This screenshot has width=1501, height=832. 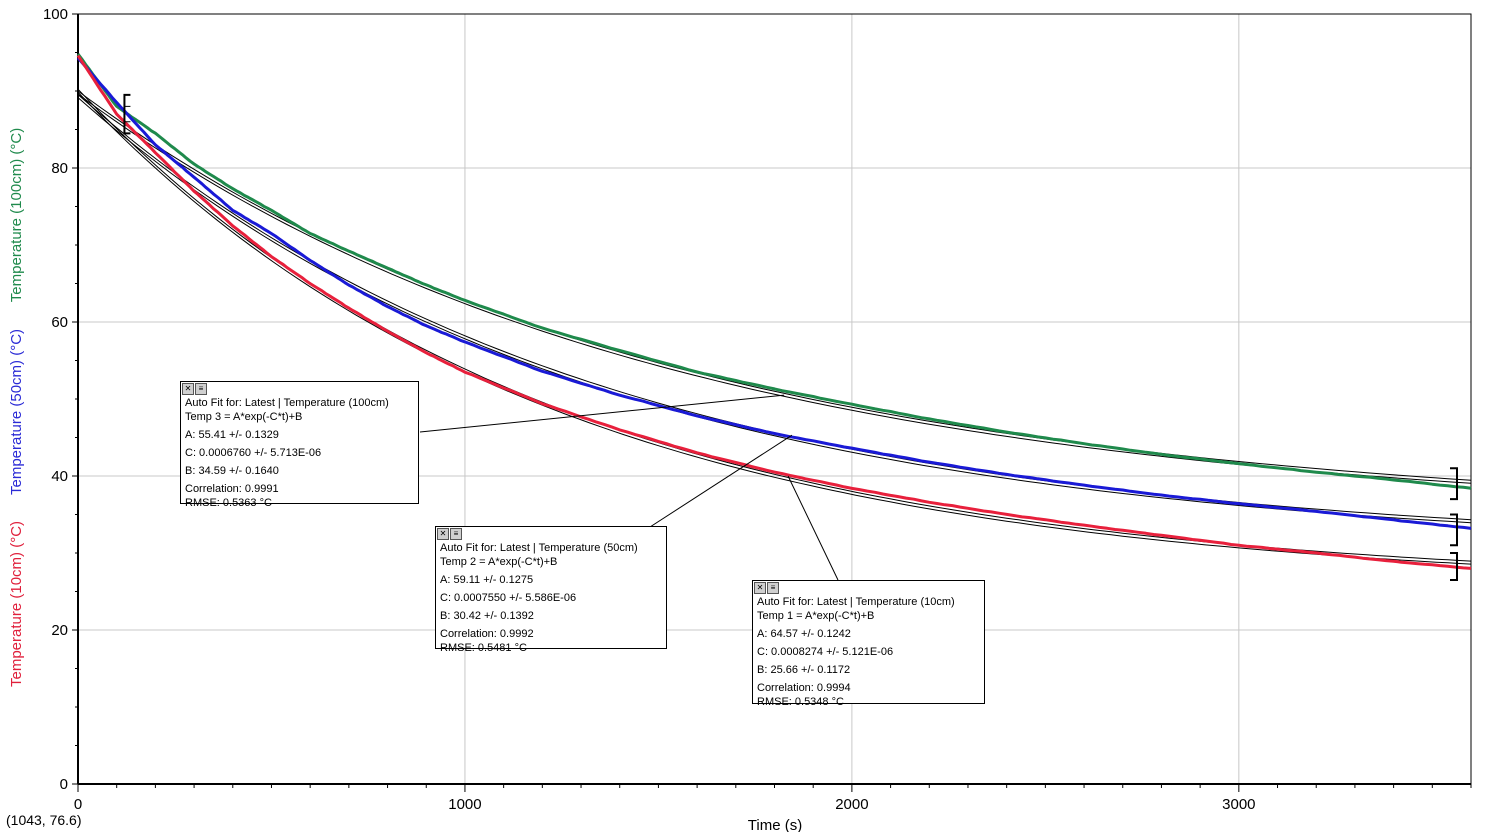 I want to click on fit-equation: Temp 1 = A*exp(-C*t)+B, so click(x=816, y=616).